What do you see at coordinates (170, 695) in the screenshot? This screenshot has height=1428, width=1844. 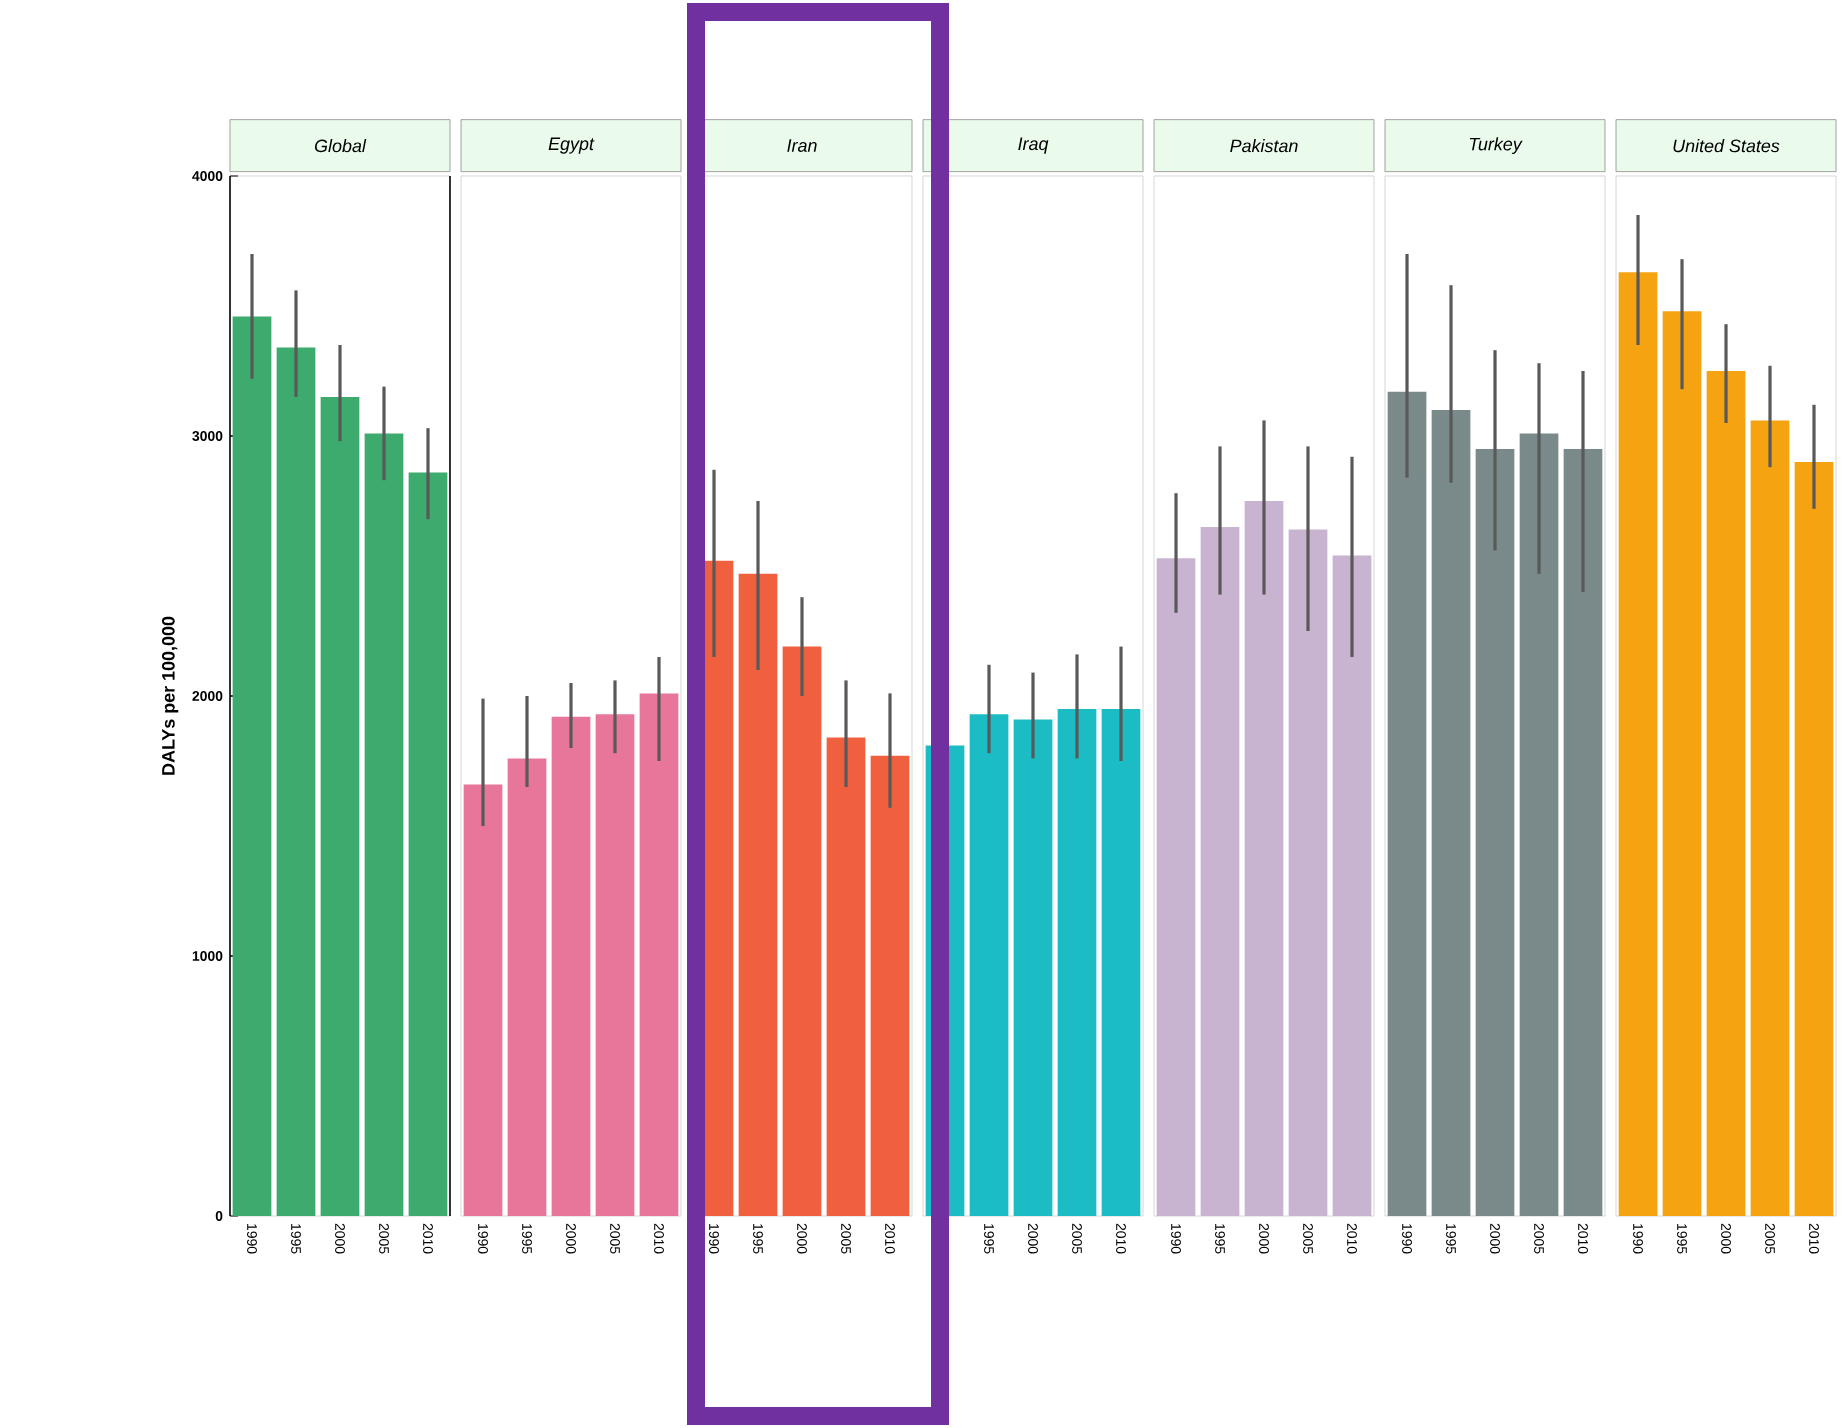 I see `y-axis-title: DALYs per 100,000` at bounding box center [170, 695].